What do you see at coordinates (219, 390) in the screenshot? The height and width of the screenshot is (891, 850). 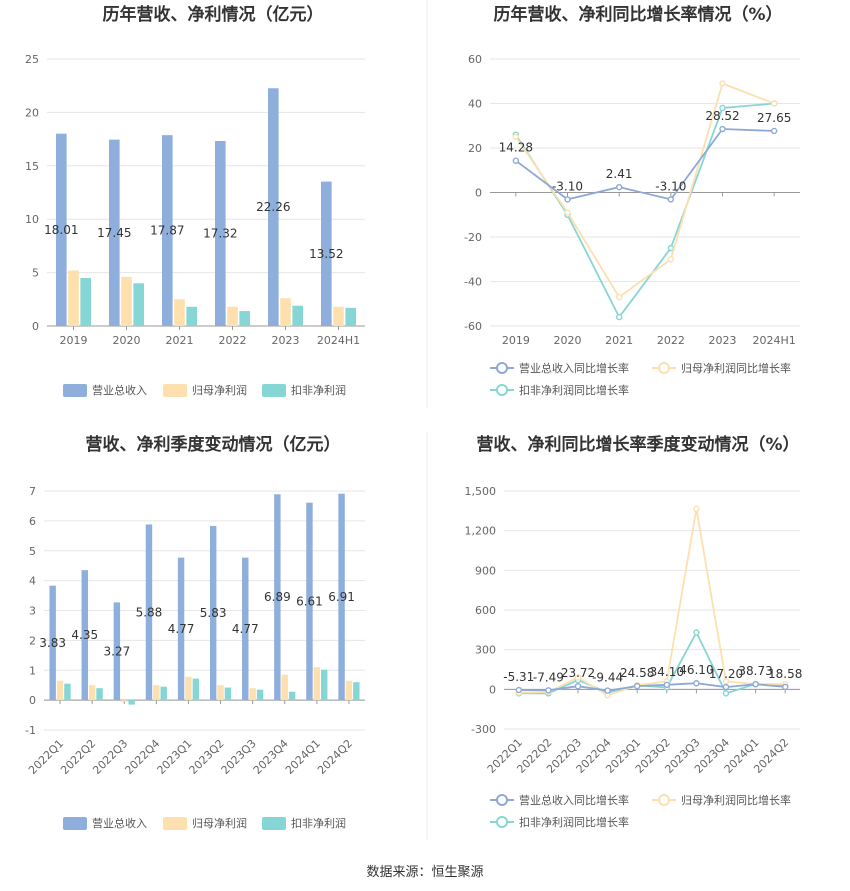 I see `legend-label: 归母净利润` at bounding box center [219, 390].